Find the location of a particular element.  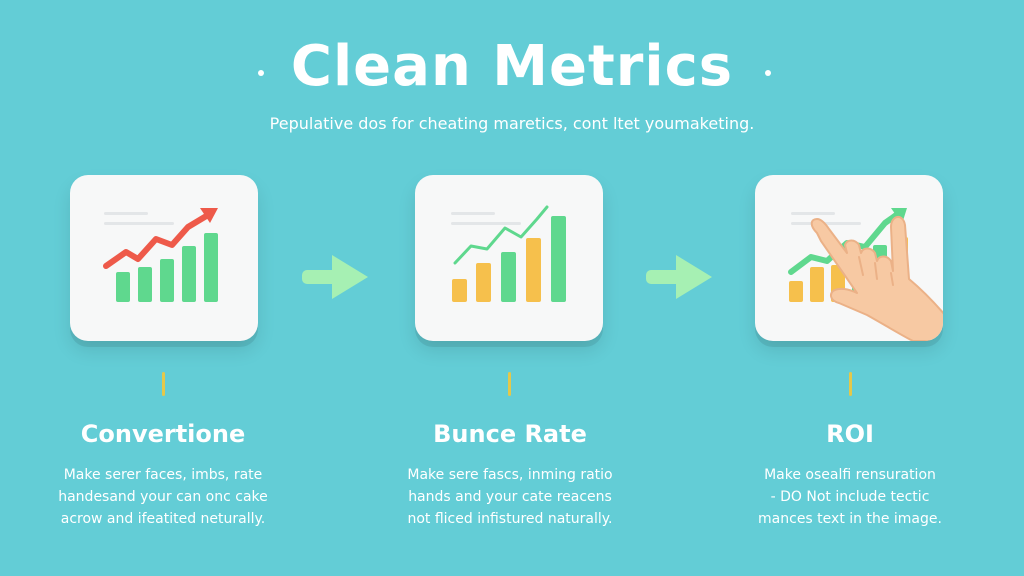

description-line: handesand your can onc cake is located at coordinates (163, 497).